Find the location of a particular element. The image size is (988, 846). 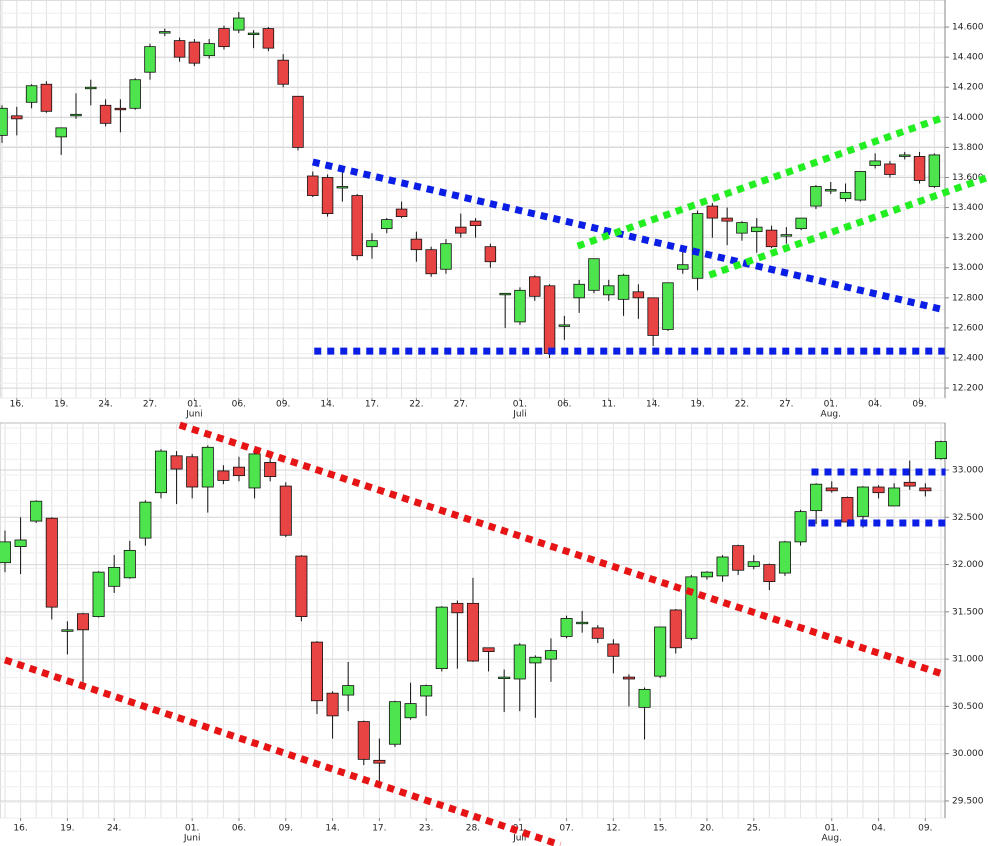

y-tick-label: 32.000 is located at coordinates (968, 565).